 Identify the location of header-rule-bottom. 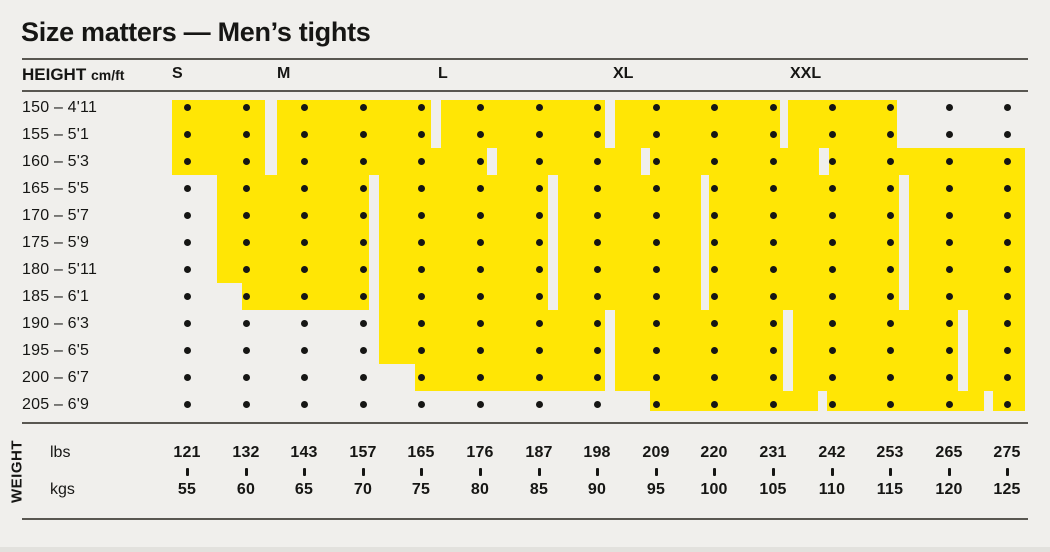
(525, 91).